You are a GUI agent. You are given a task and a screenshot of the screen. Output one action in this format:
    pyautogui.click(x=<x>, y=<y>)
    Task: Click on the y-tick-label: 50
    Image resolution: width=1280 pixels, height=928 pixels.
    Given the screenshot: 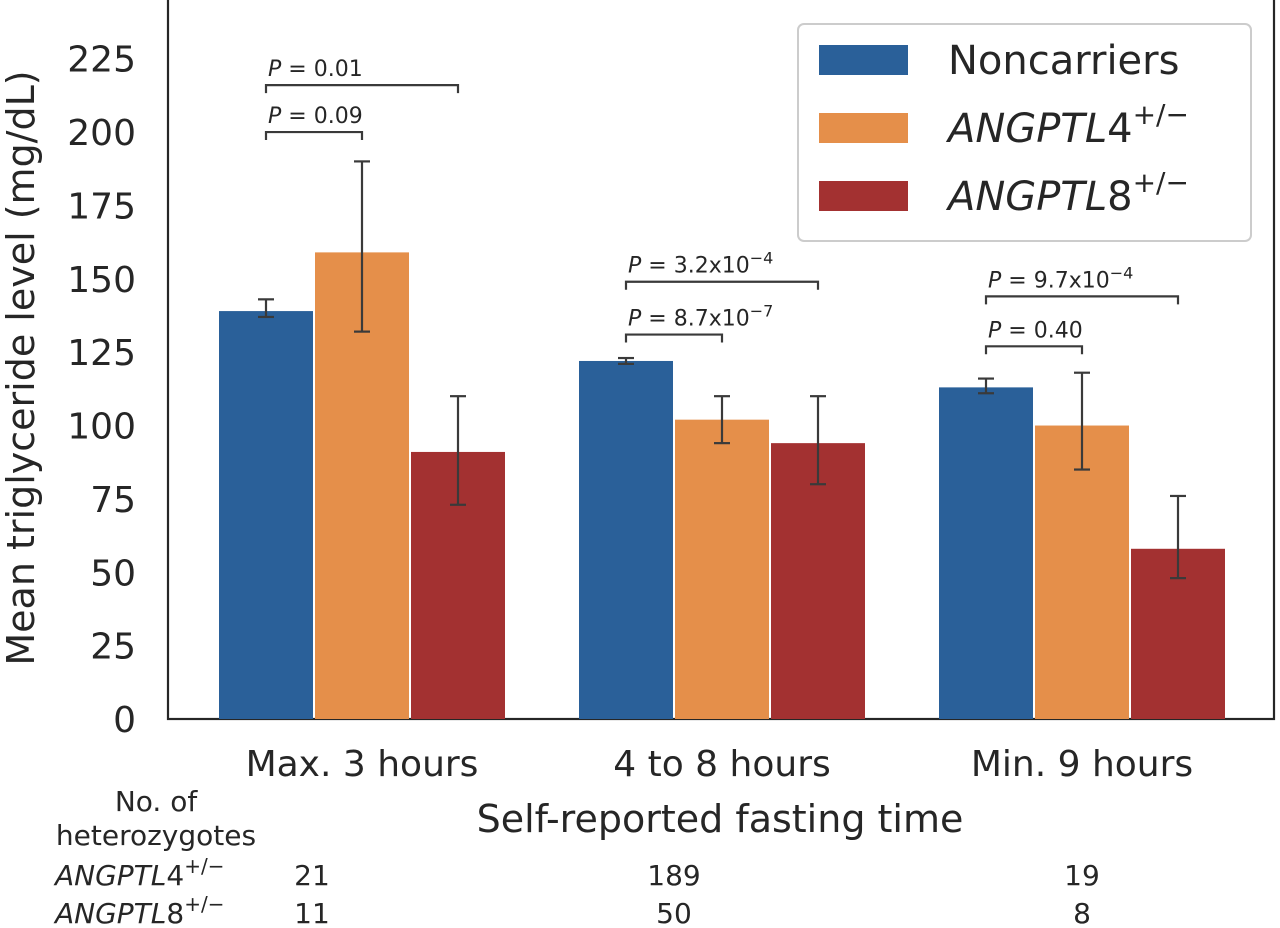 What is the action you would take?
    pyautogui.click(x=113, y=573)
    